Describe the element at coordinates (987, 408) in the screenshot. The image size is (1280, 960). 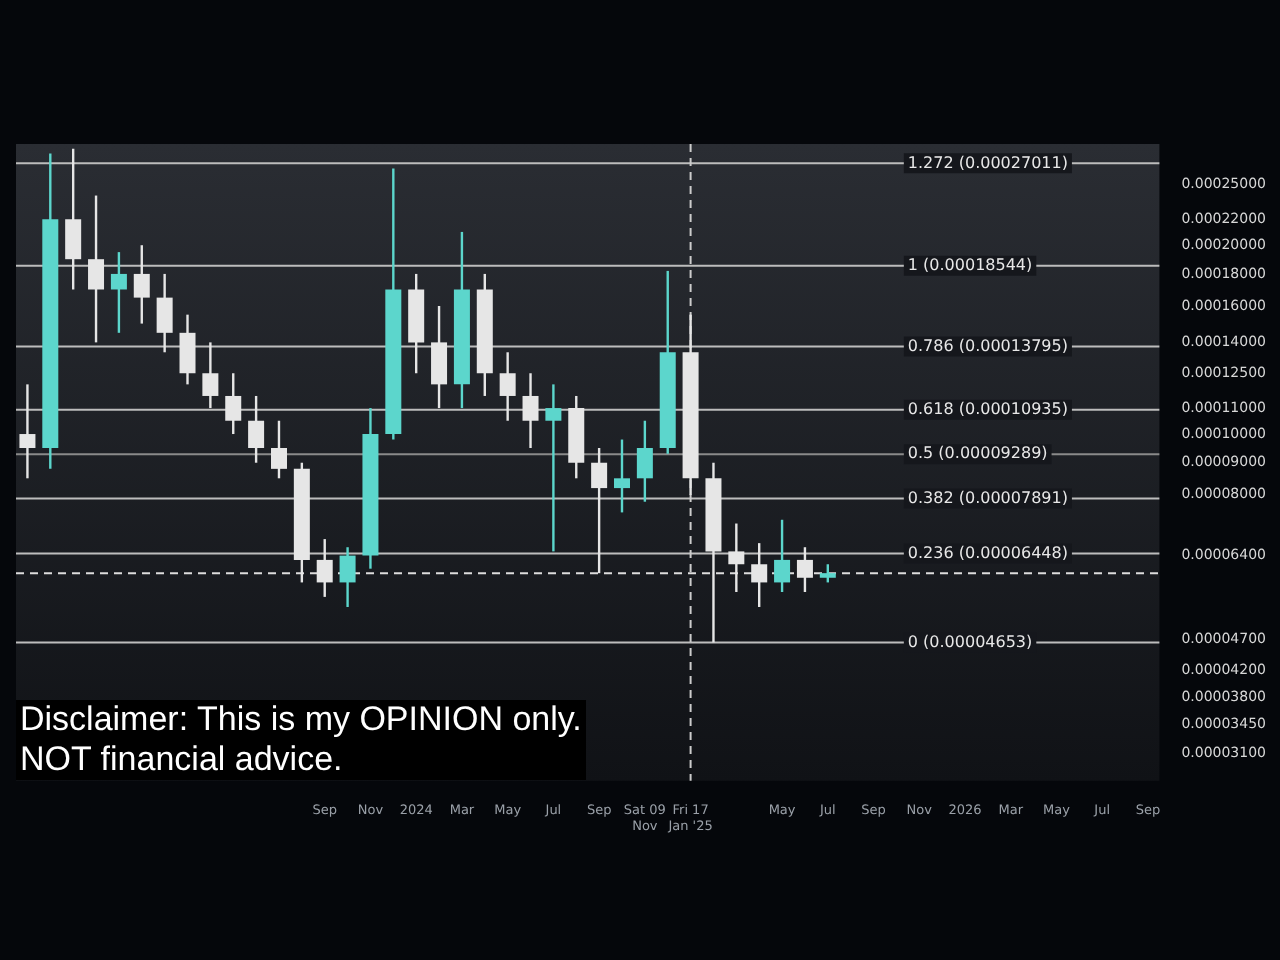
I see `ref-line-label: 0.618 (0.00010935)` at that location.